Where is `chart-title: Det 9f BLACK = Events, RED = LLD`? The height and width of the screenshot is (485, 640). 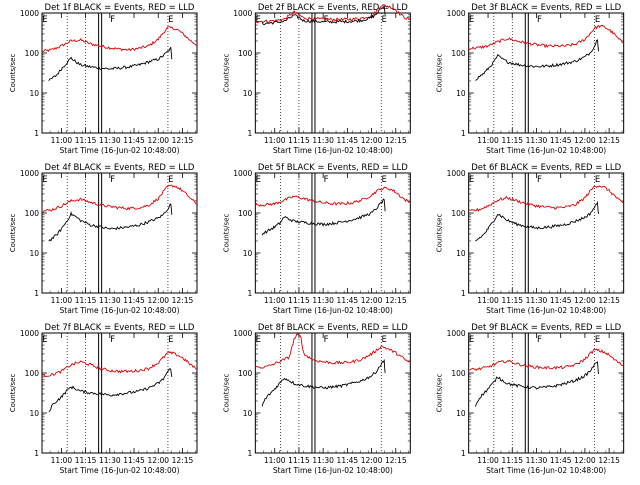
chart-title: Det 9f BLACK = Events, RED = LLD is located at coordinates (546, 328).